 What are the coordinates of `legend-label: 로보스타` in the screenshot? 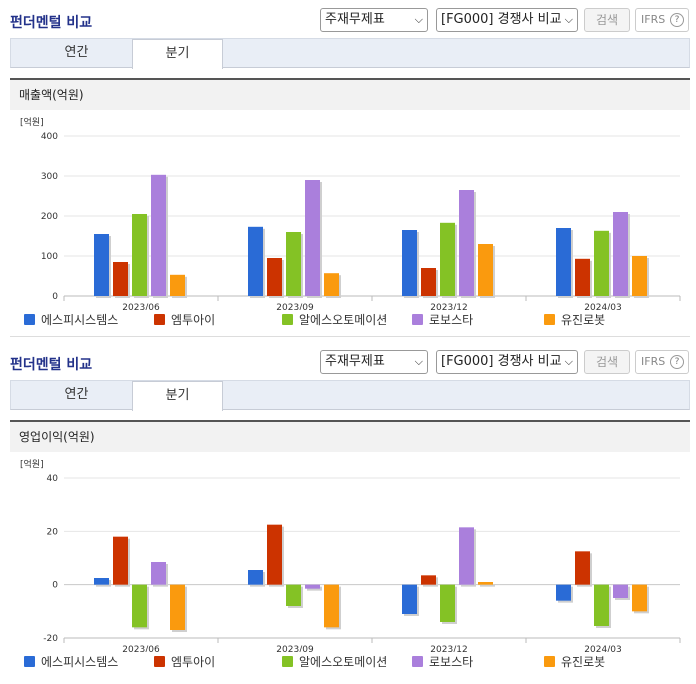 It's located at (451, 320).